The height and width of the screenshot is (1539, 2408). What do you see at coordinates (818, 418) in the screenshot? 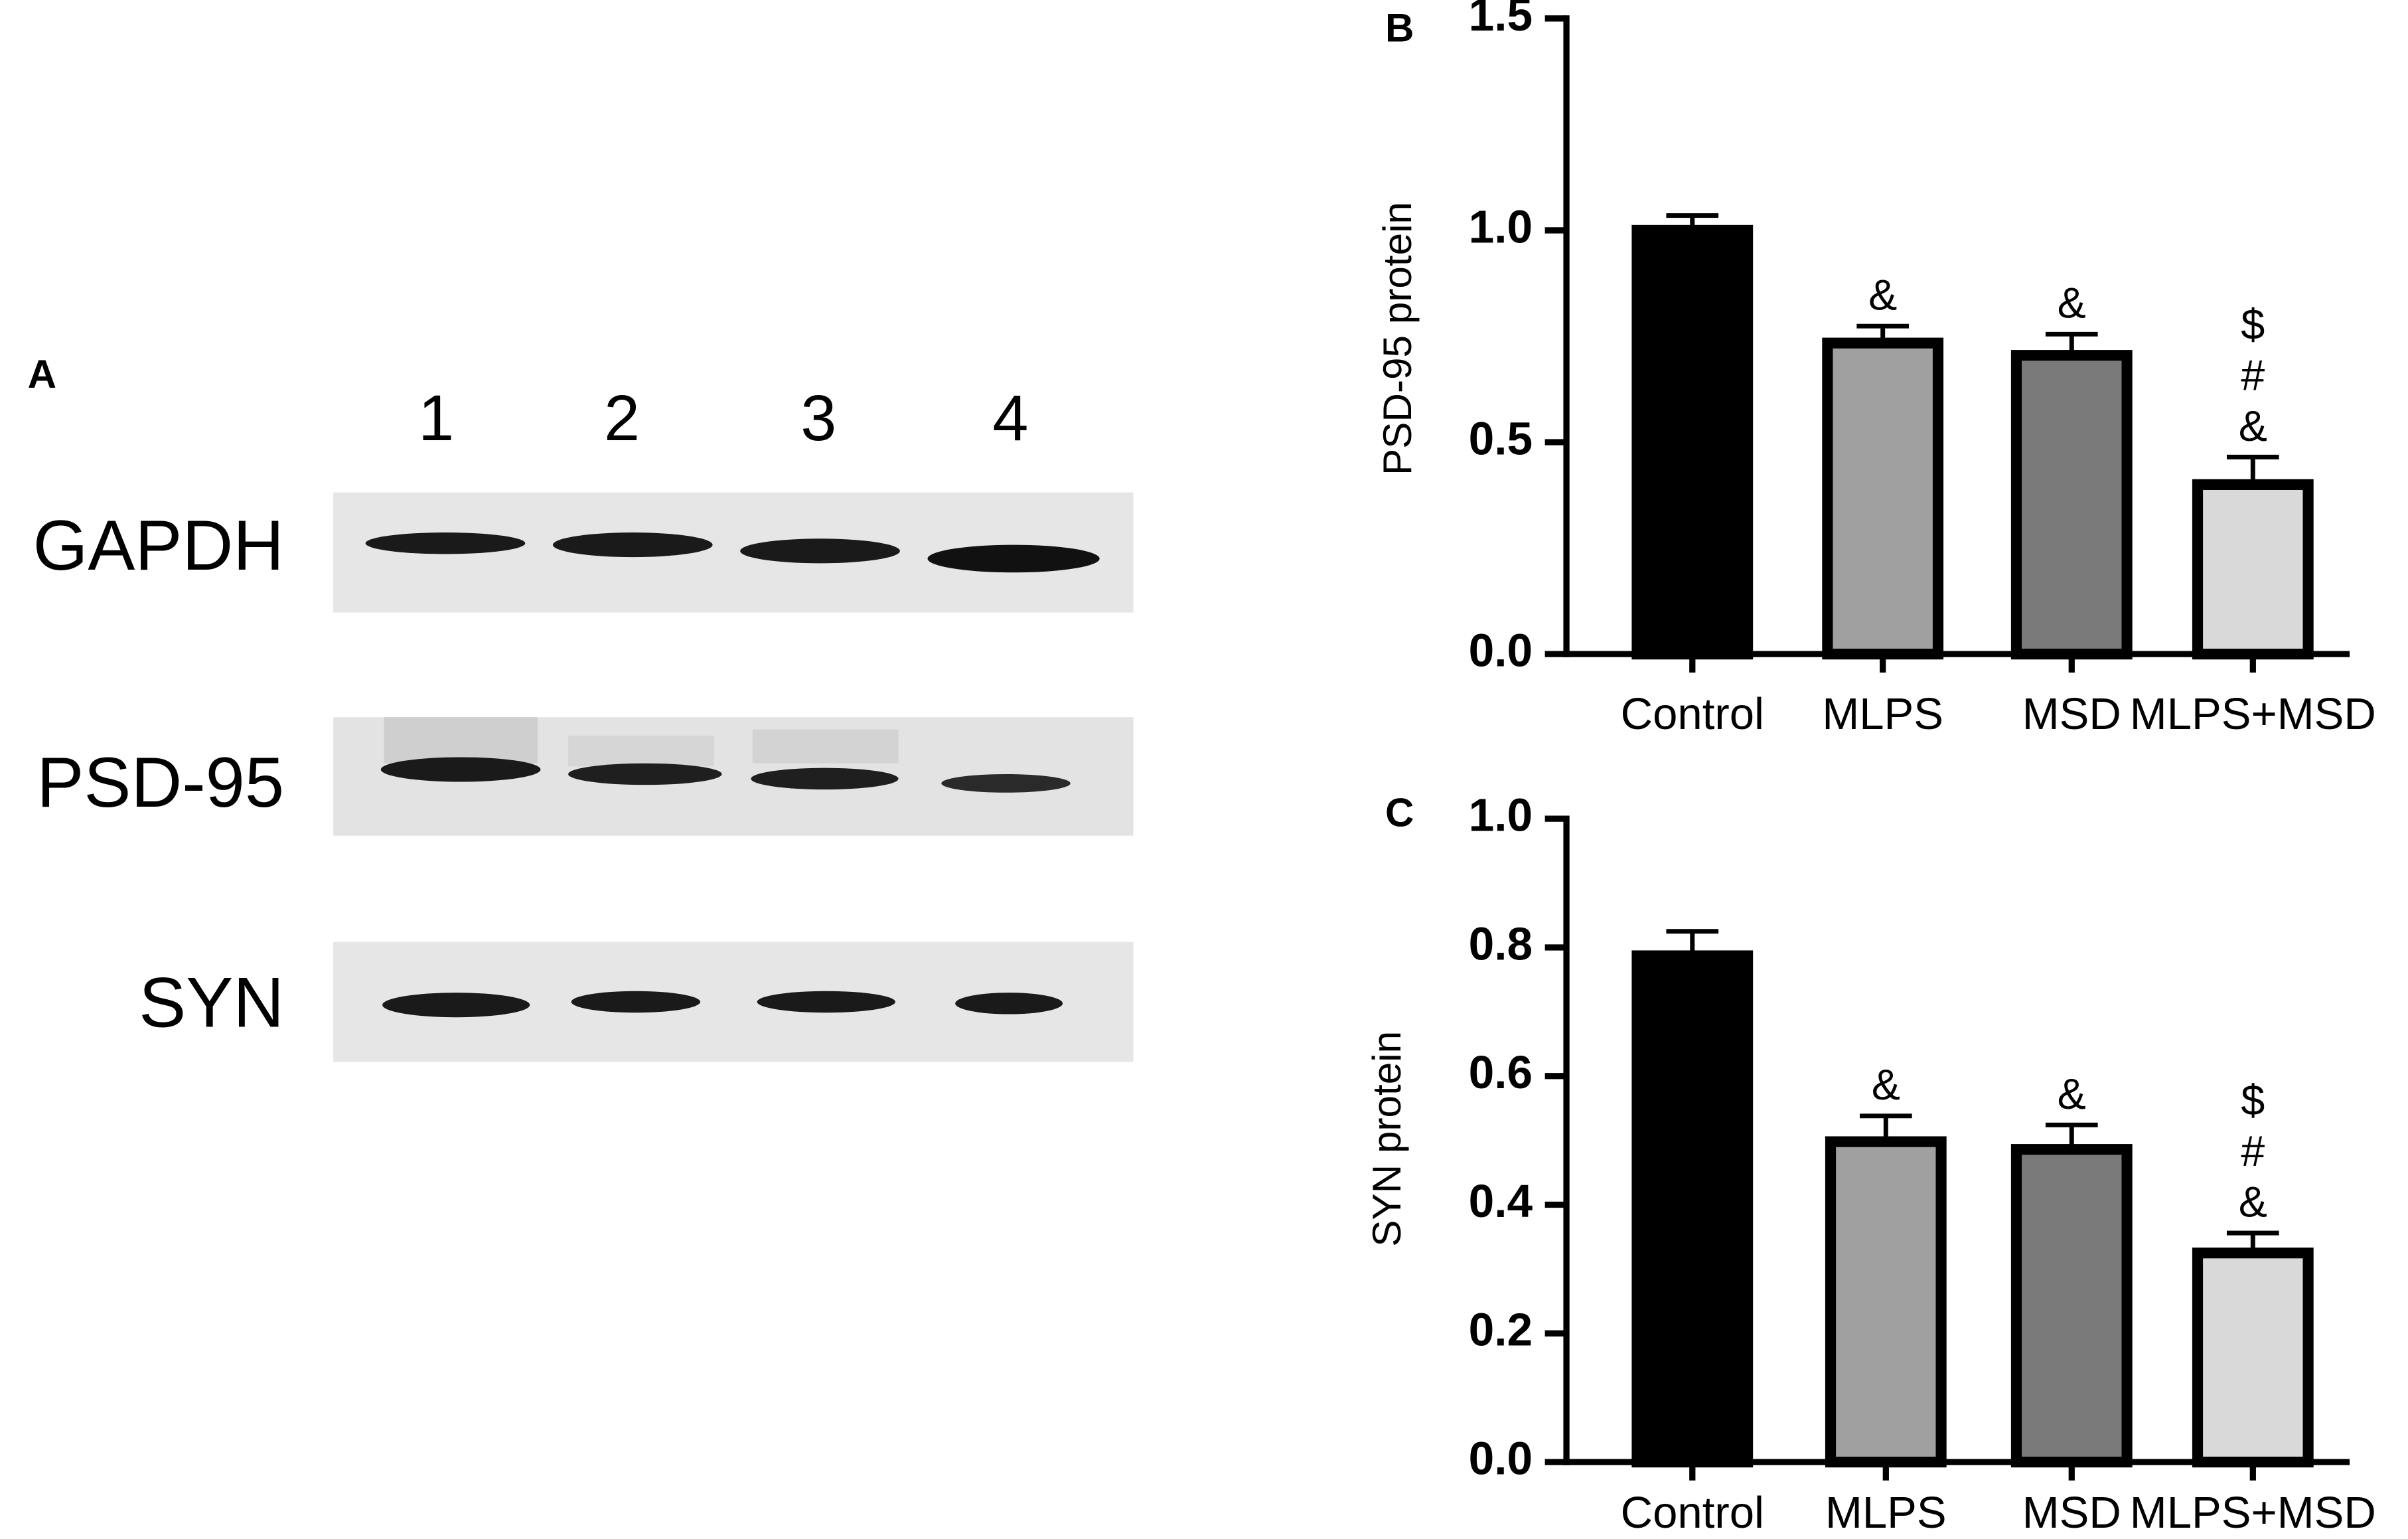
I see `lane-label: 3` at bounding box center [818, 418].